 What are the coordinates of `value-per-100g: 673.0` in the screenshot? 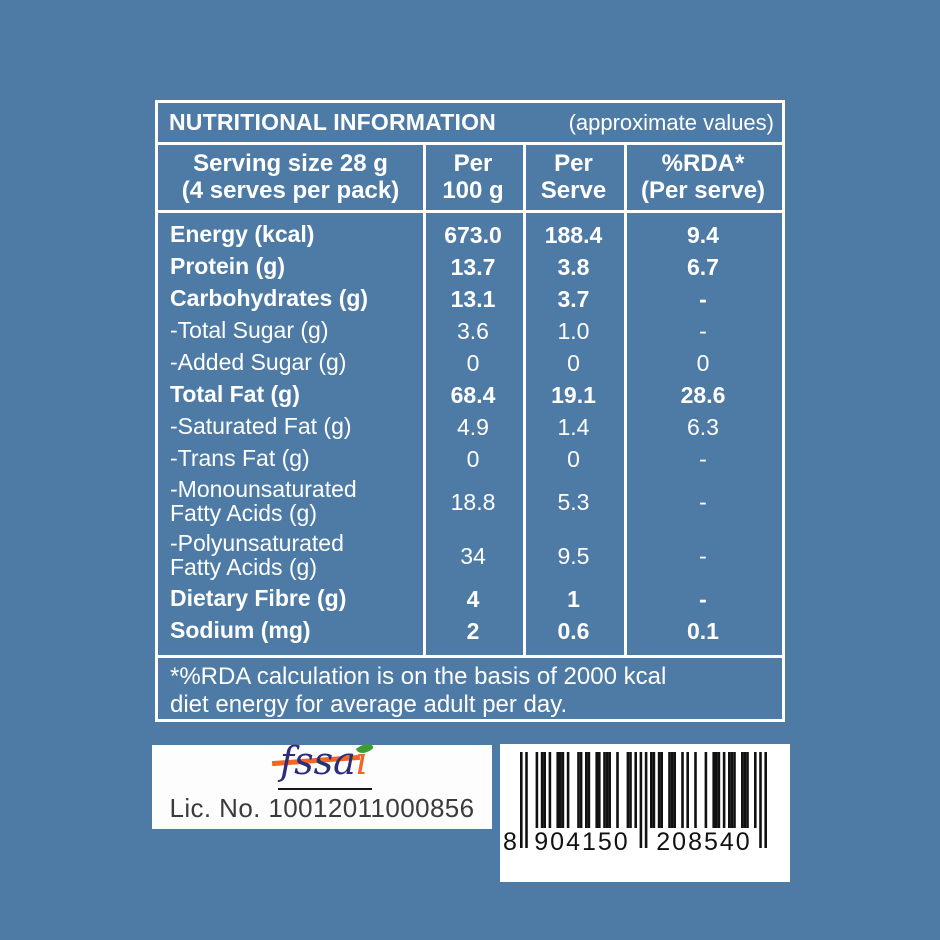 It's located at (473, 234).